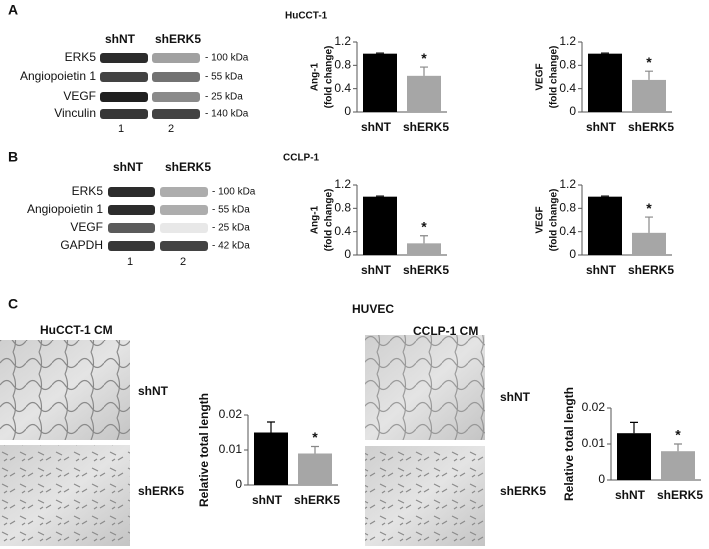  Describe the element at coordinates (306, 16) in the screenshot. I see `cell-line-title: HuCCT-1` at that location.